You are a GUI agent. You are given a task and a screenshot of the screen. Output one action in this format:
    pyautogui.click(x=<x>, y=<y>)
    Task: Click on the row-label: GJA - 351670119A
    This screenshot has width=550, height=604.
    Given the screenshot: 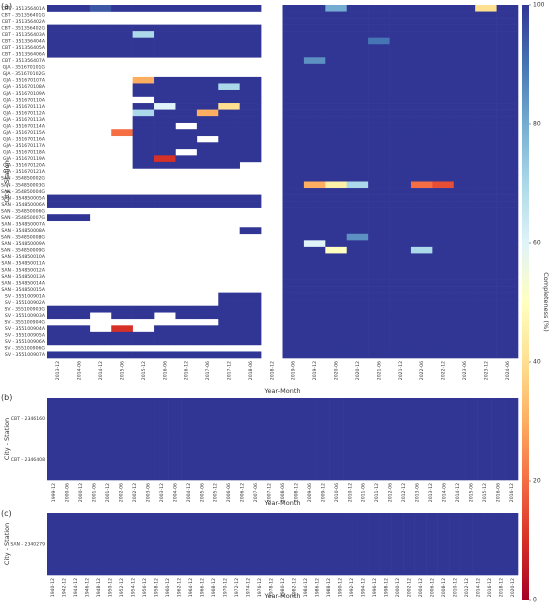 What is the action you would take?
    pyautogui.click(x=24, y=159)
    